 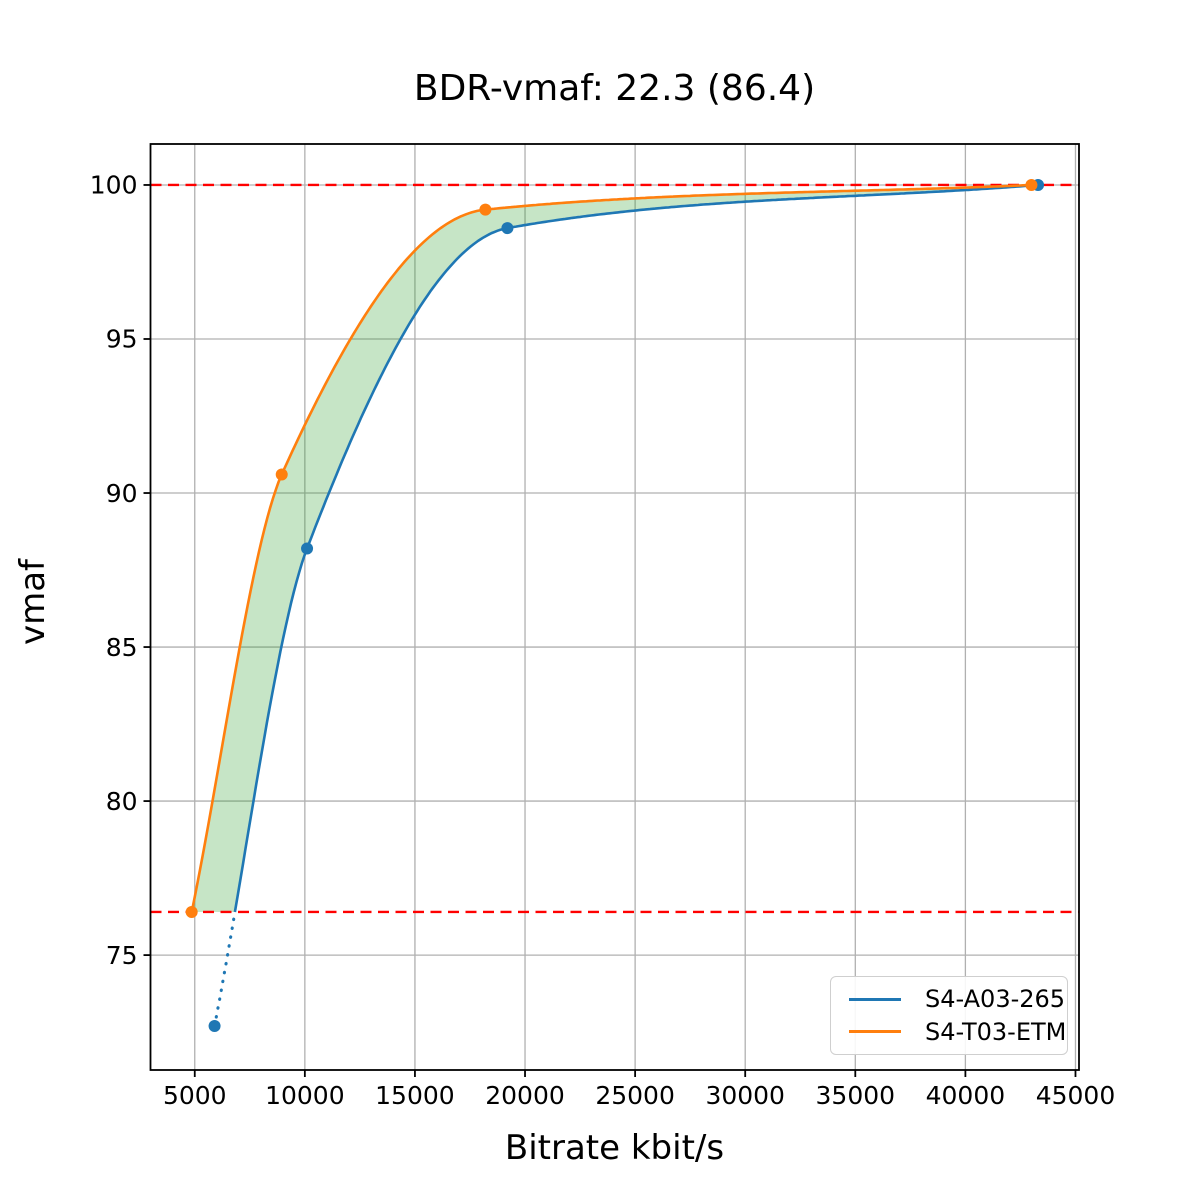 What do you see at coordinates (122, 801) in the screenshot?
I see `y-tick-label: 80` at bounding box center [122, 801].